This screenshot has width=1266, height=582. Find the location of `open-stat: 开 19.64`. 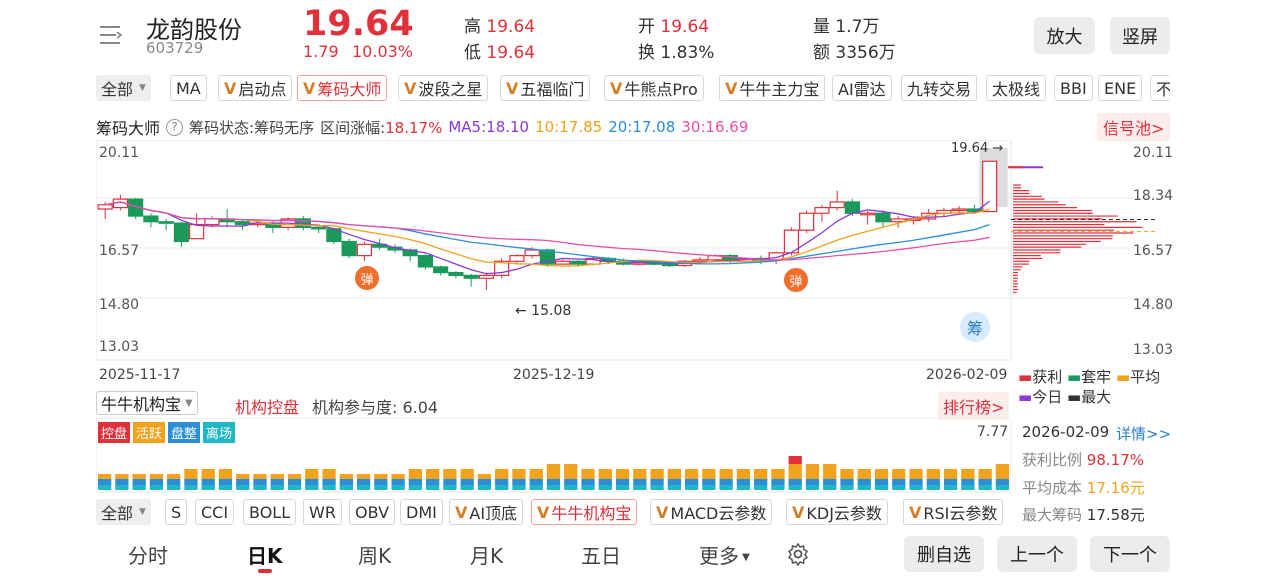

open-stat: 开 19.64 is located at coordinates (674, 27).